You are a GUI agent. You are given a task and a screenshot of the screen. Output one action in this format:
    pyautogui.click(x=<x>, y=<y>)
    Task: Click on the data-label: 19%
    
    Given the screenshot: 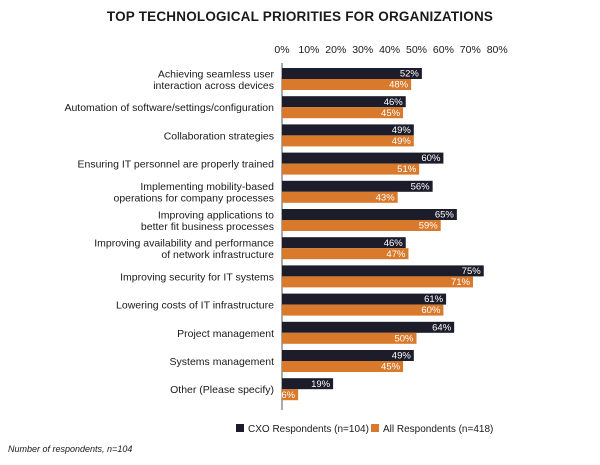 What is the action you would take?
    pyautogui.click(x=321, y=384)
    